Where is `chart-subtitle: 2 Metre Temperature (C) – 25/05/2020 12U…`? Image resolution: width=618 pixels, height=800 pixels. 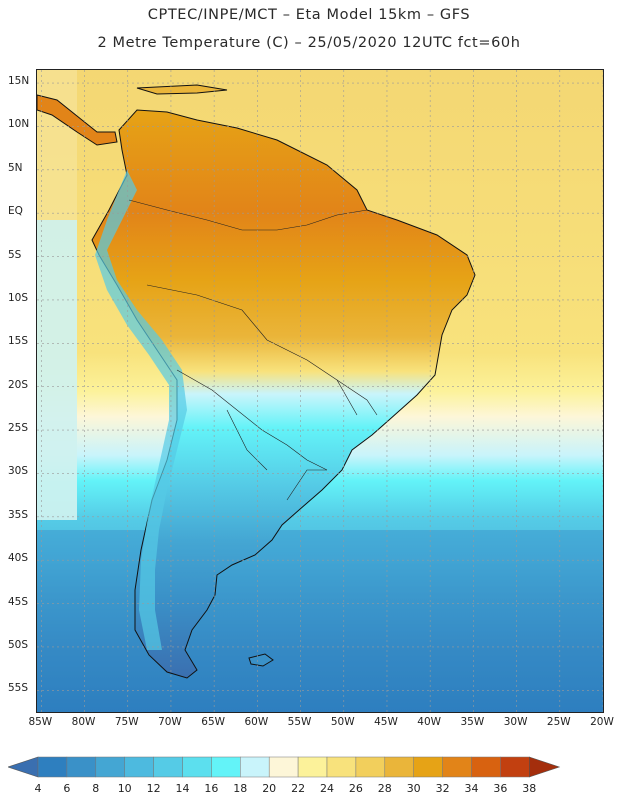
chart-subtitle: 2 Metre Temperature (C) – 25/05/2020 12U… is located at coordinates (309, 43).